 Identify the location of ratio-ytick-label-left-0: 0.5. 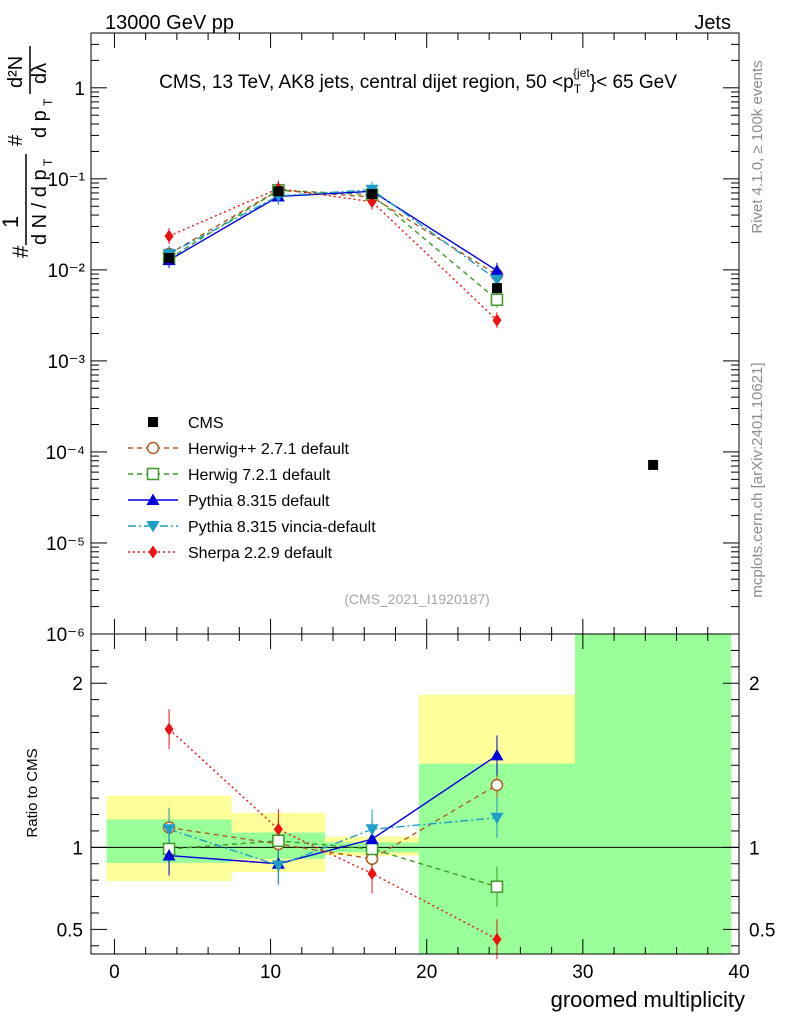
(70, 930).